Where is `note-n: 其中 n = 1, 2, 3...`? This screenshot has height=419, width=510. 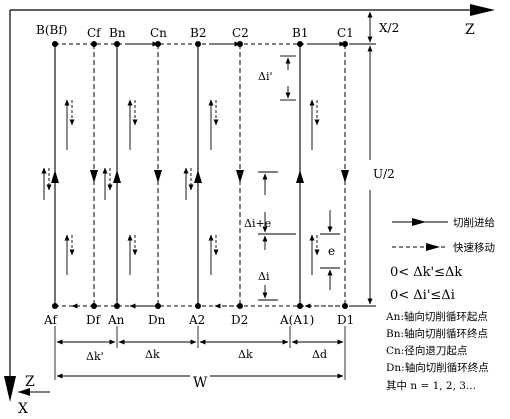
note-n: 其中 n = 1, 2, 3... is located at coordinates (431, 385).